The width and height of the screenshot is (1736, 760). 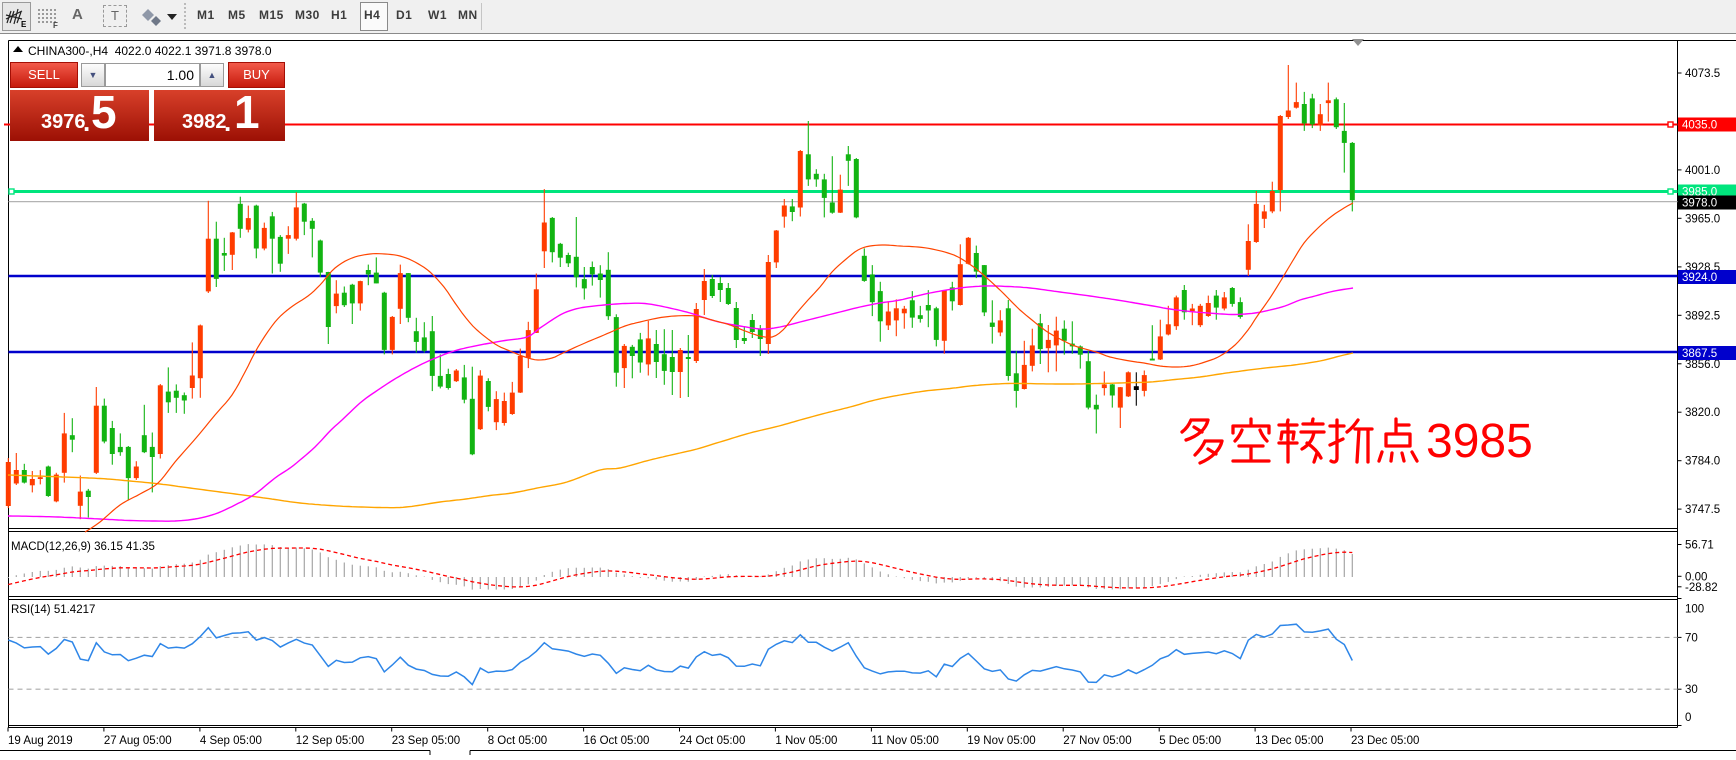 I want to click on svg-text: 70, so click(x=1691, y=638).